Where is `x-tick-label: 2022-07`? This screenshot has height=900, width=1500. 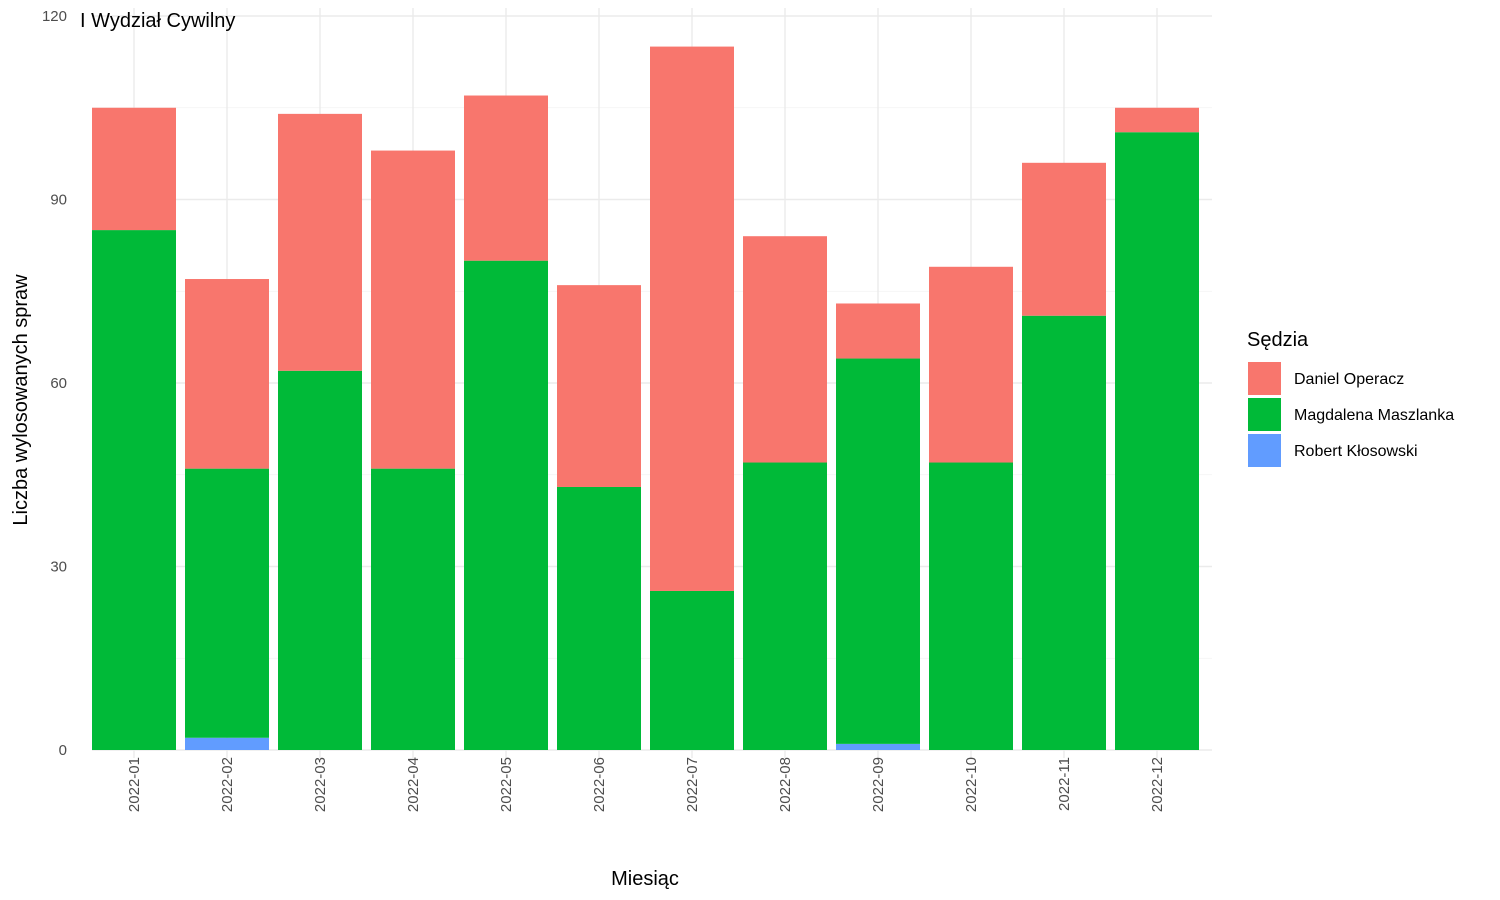 x-tick-label: 2022-07 is located at coordinates (692, 784).